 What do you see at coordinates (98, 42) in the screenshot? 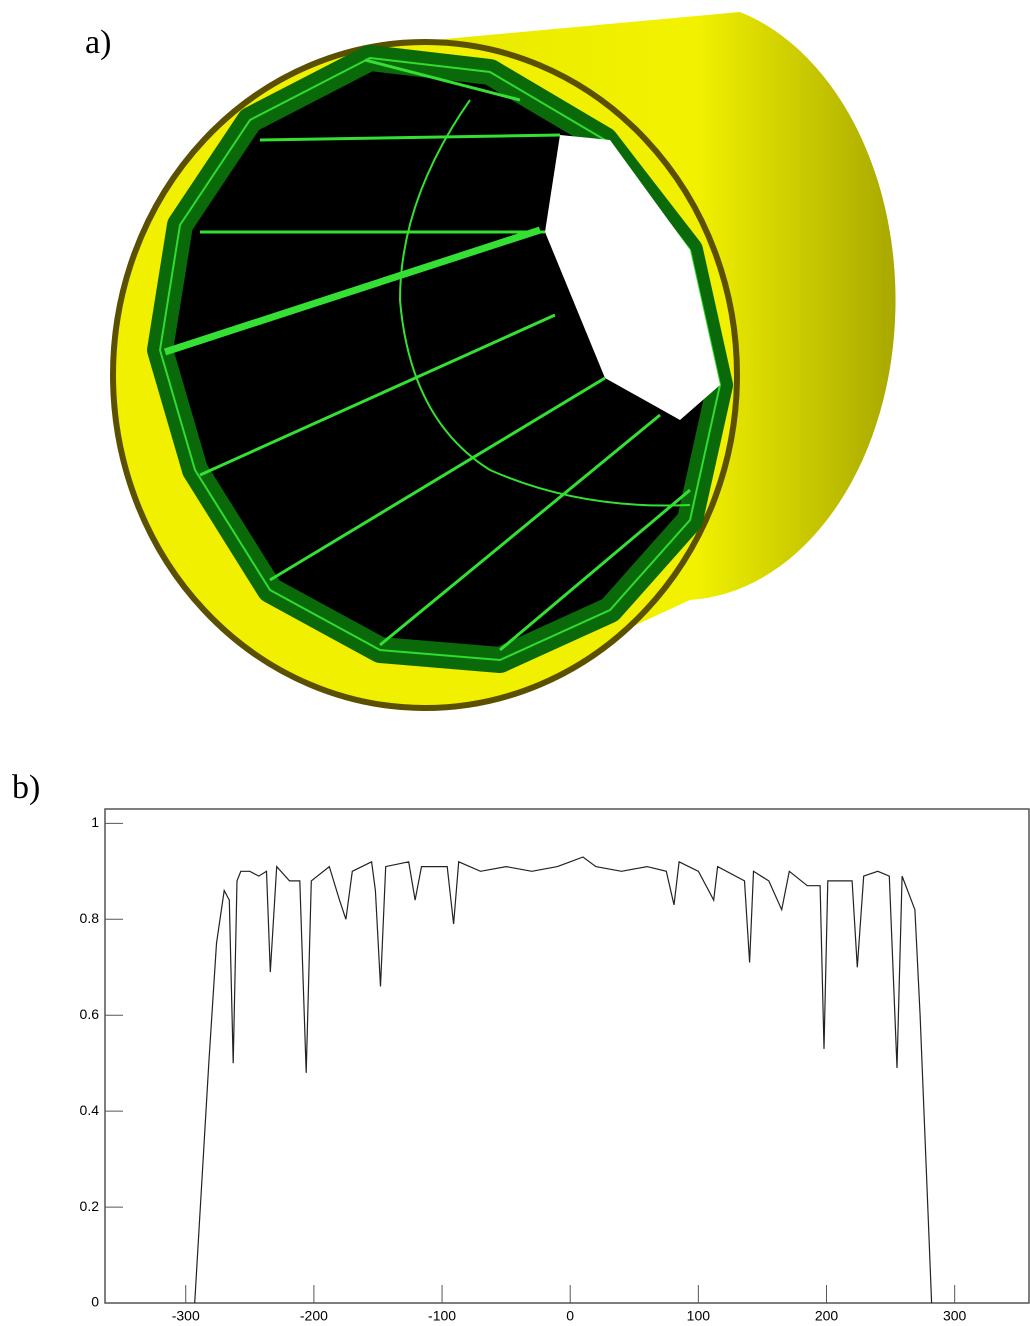
I see `panel-label: a)` at bounding box center [98, 42].